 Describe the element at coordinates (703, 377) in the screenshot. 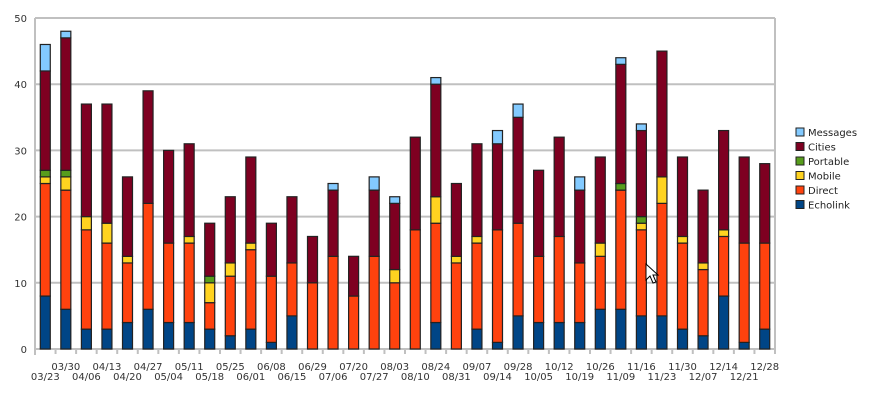

I see `x-tick-label: 12/07` at that location.